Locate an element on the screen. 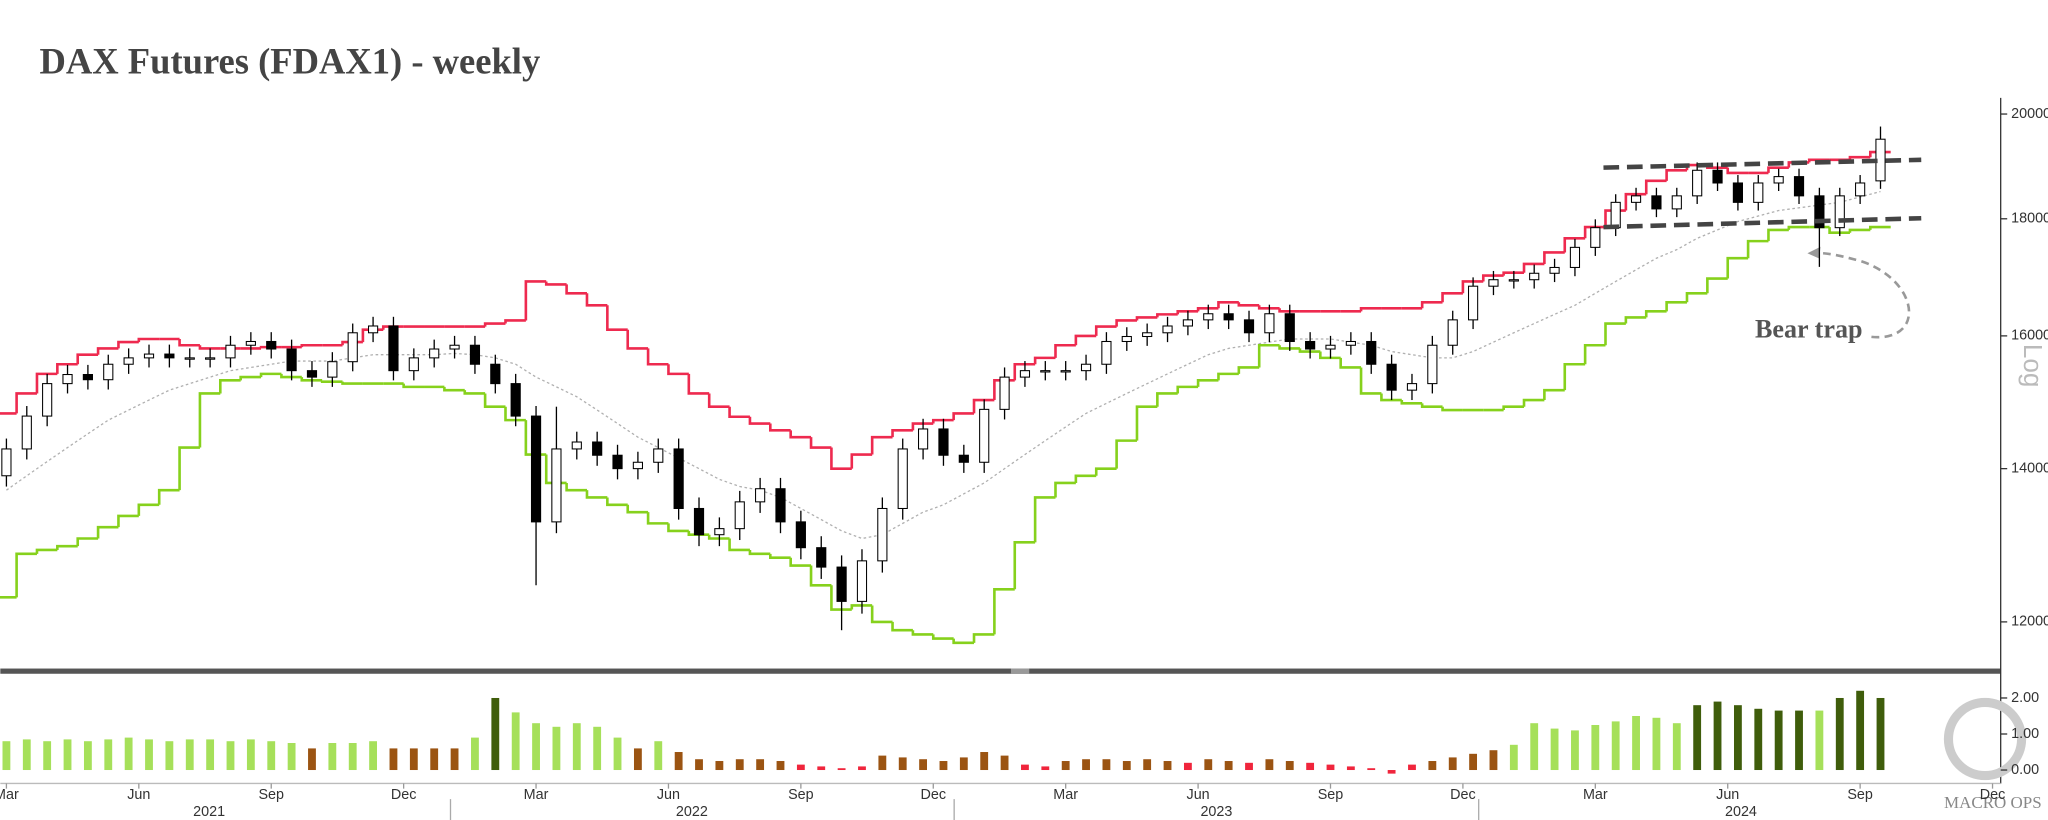  annotation-arrowhead is located at coordinates (1814, 252).